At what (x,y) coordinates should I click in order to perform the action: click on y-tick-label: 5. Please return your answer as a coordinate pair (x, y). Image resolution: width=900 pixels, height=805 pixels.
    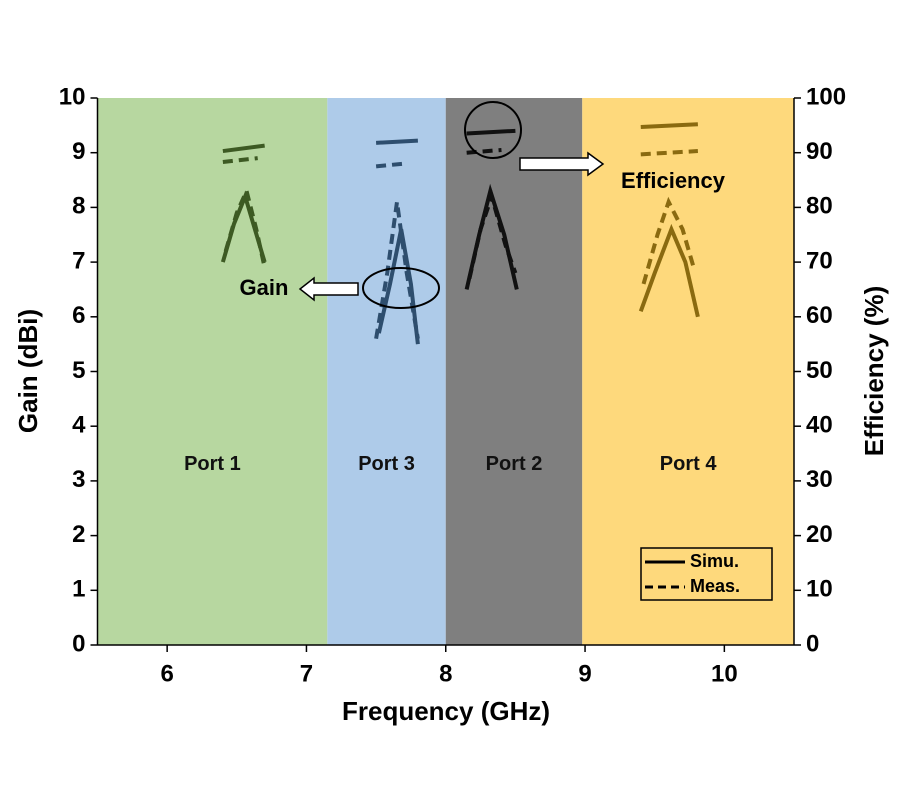
    Looking at the image, I should click on (78, 370).